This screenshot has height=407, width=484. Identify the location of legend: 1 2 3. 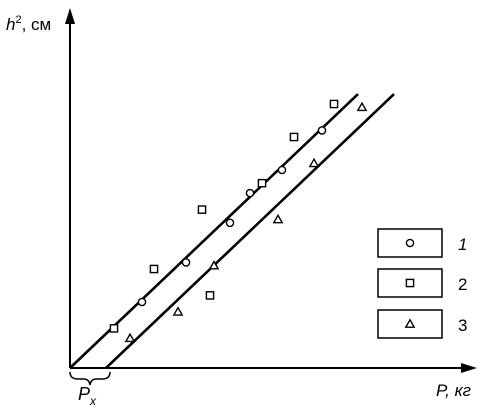
(422, 283).